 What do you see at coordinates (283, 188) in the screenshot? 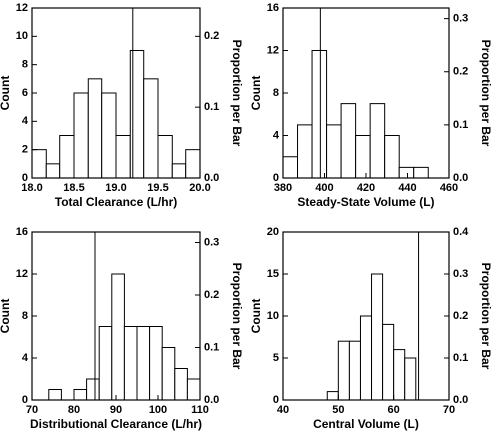
I see `x-tick-label: 380` at bounding box center [283, 188].